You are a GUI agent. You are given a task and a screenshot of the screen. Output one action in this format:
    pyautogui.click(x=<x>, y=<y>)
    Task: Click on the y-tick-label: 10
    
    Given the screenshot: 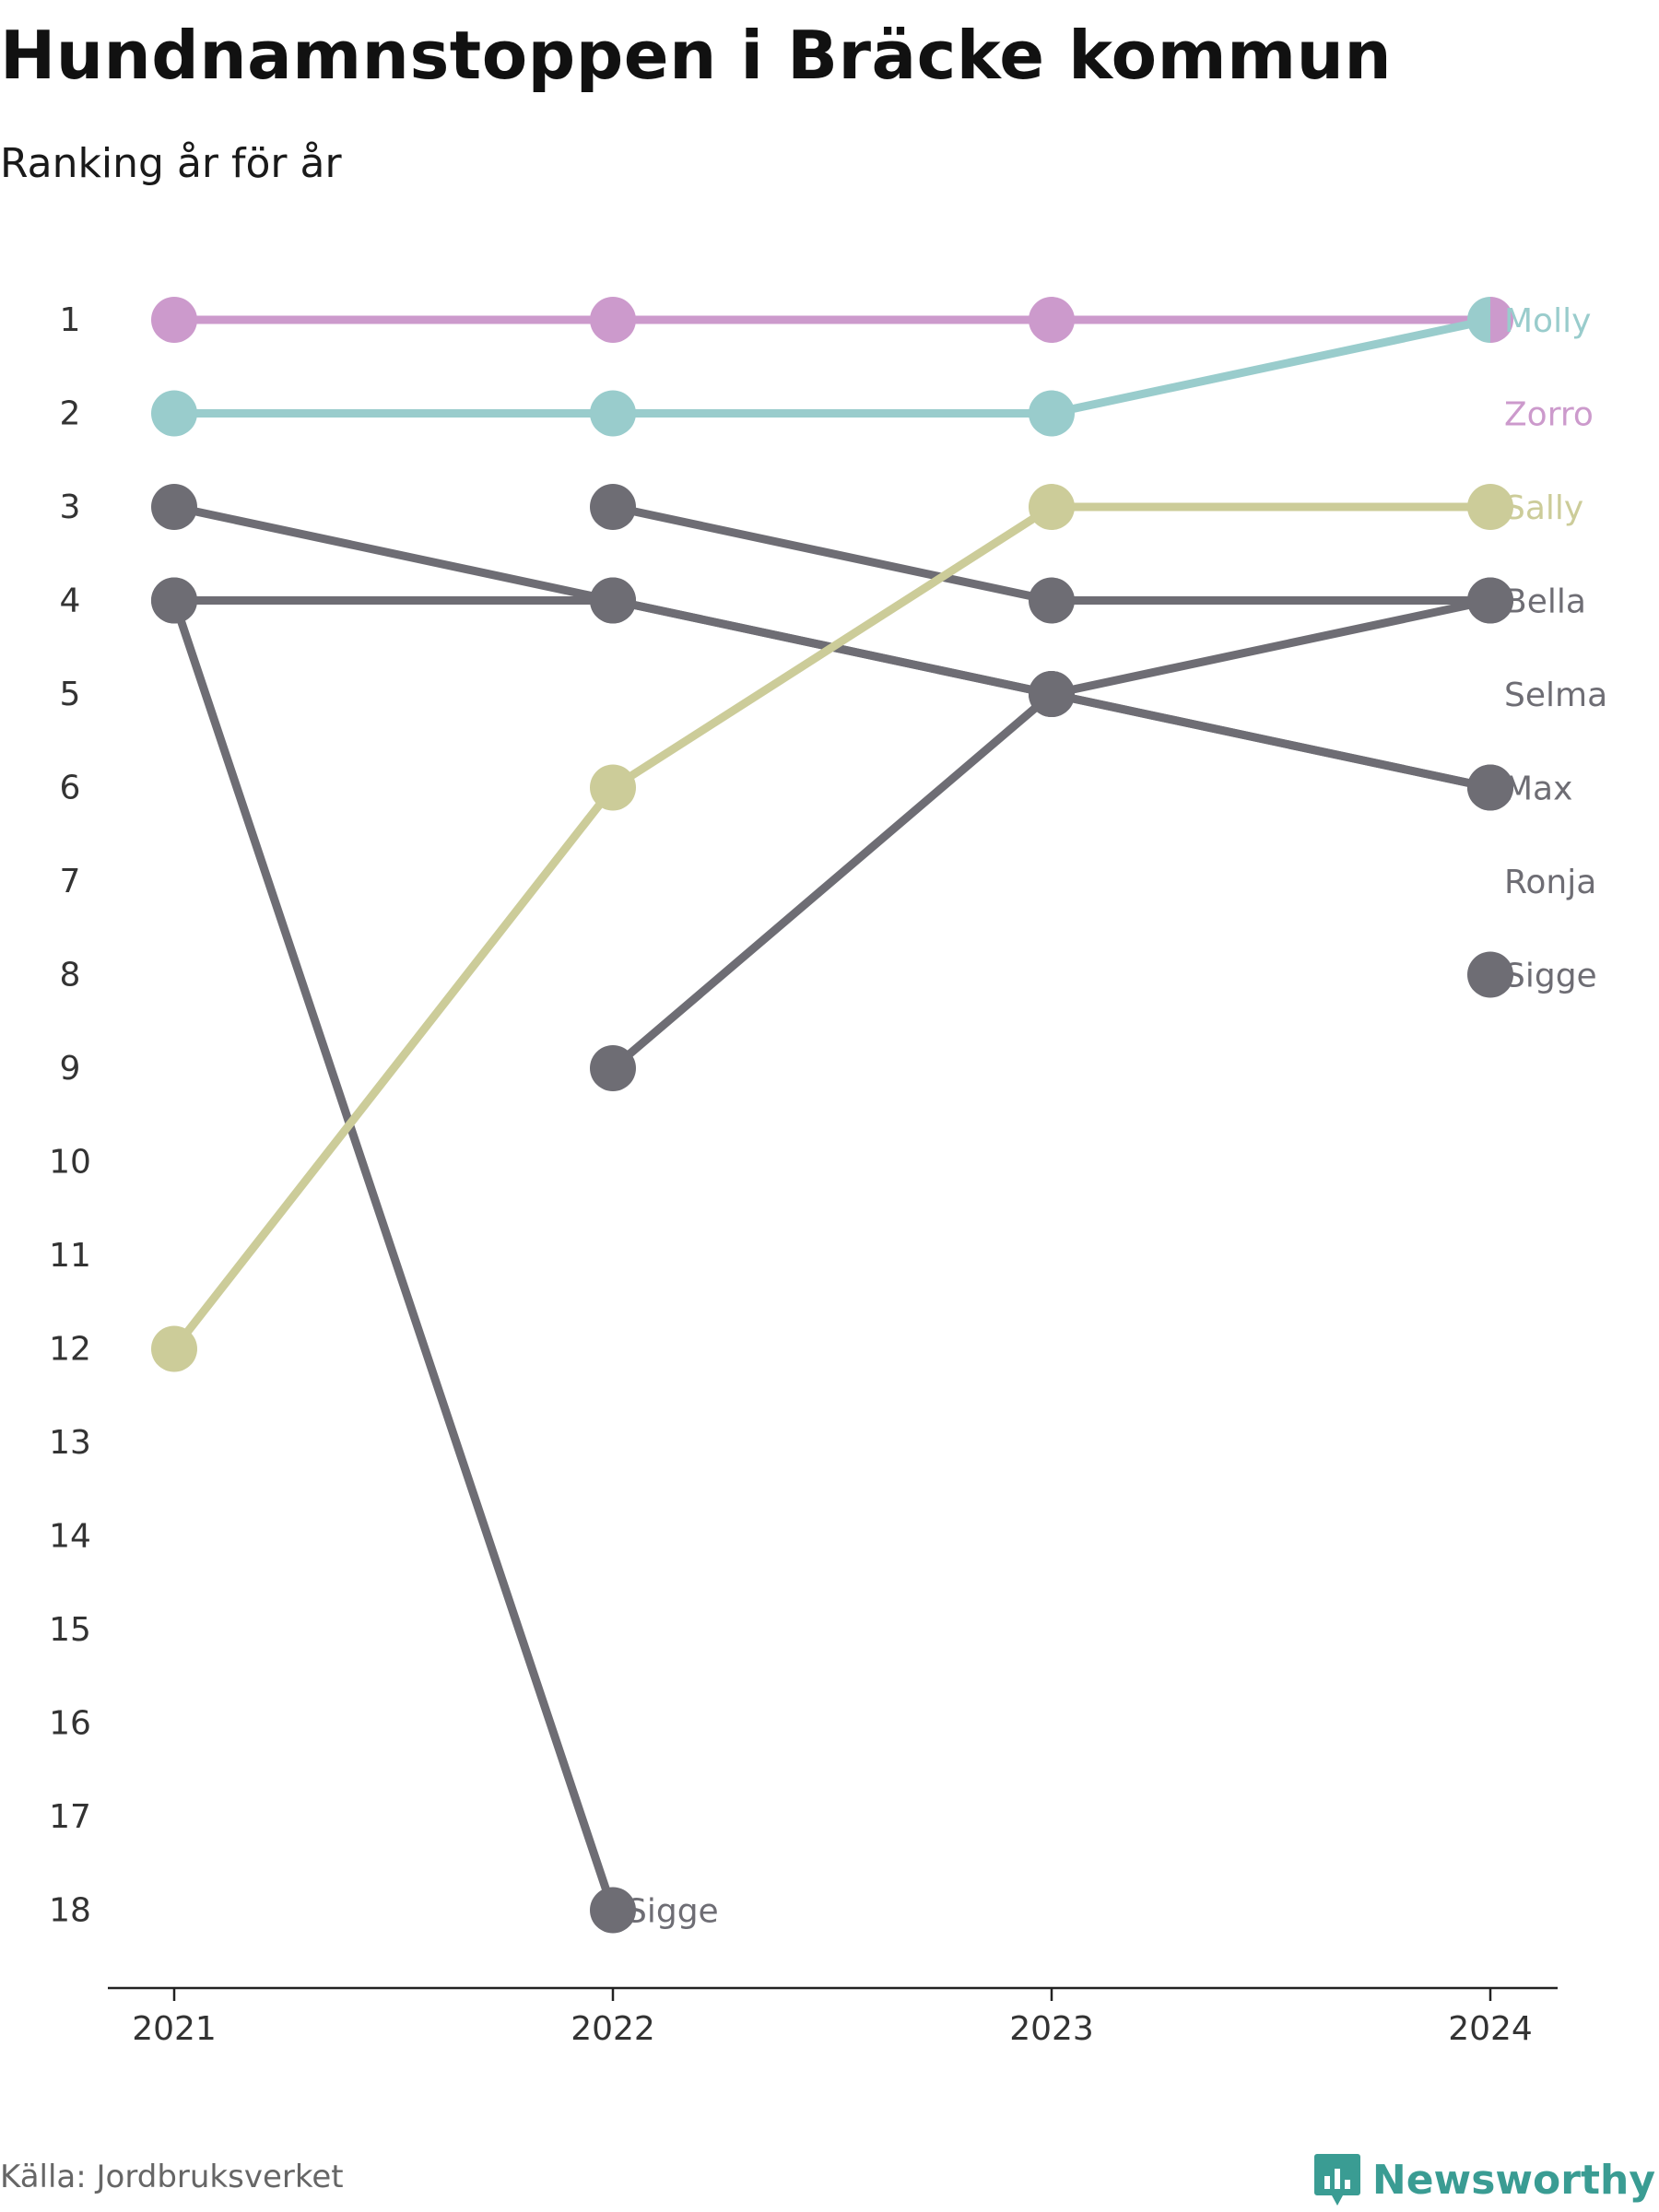 What is the action you would take?
    pyautogui.click(x=70, y=1163)
    